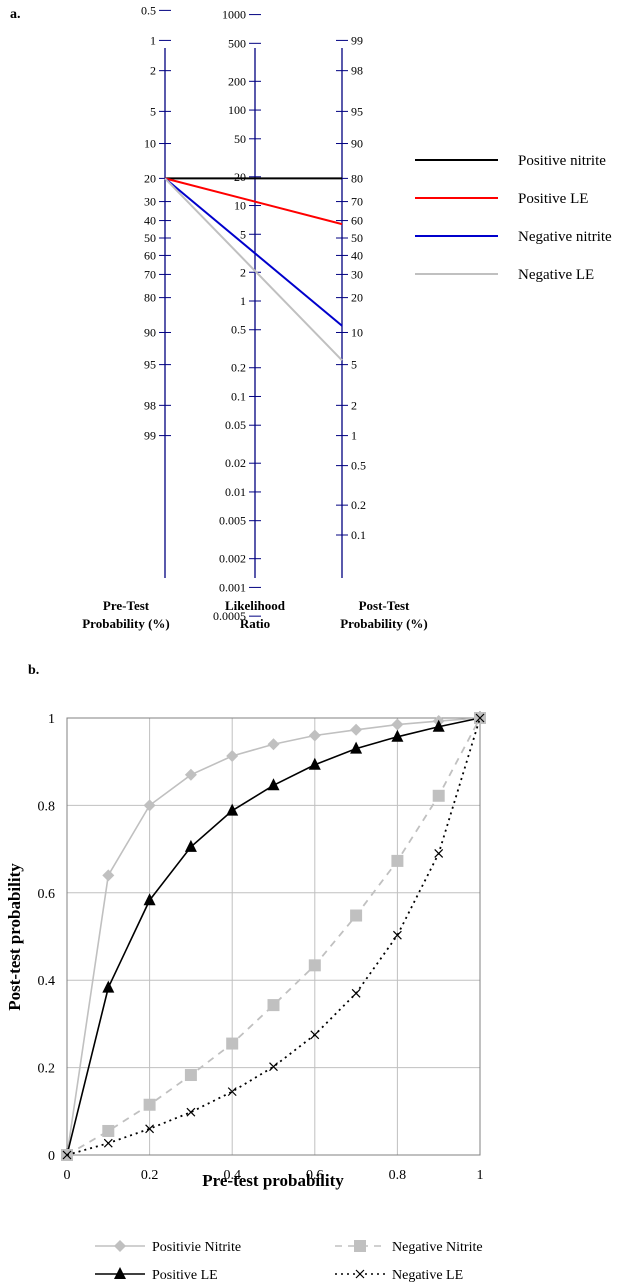 The width and height of the screenshot is (635, 1285). What do you see at coordinates (437, 1247) in the screenshot?
I see `legend-label: Negative Nitrite` at bounding box center [437, 1247].